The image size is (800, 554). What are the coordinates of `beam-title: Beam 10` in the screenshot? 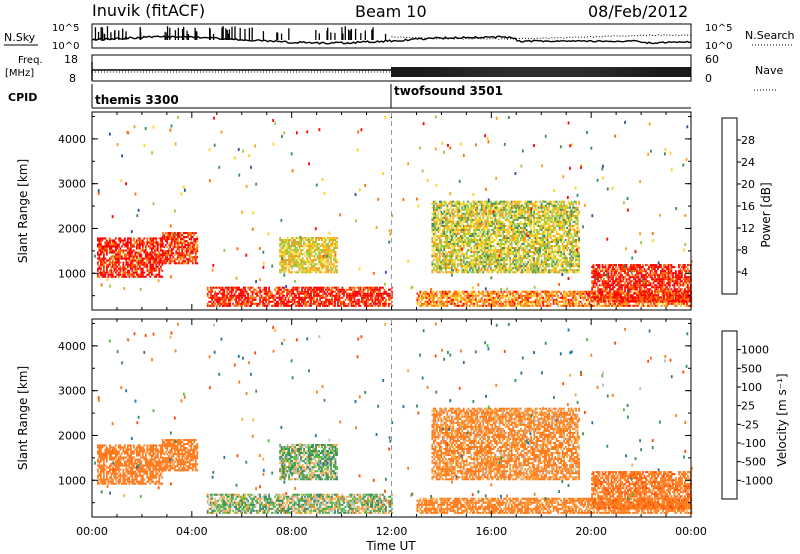 It's located at (391, 11).